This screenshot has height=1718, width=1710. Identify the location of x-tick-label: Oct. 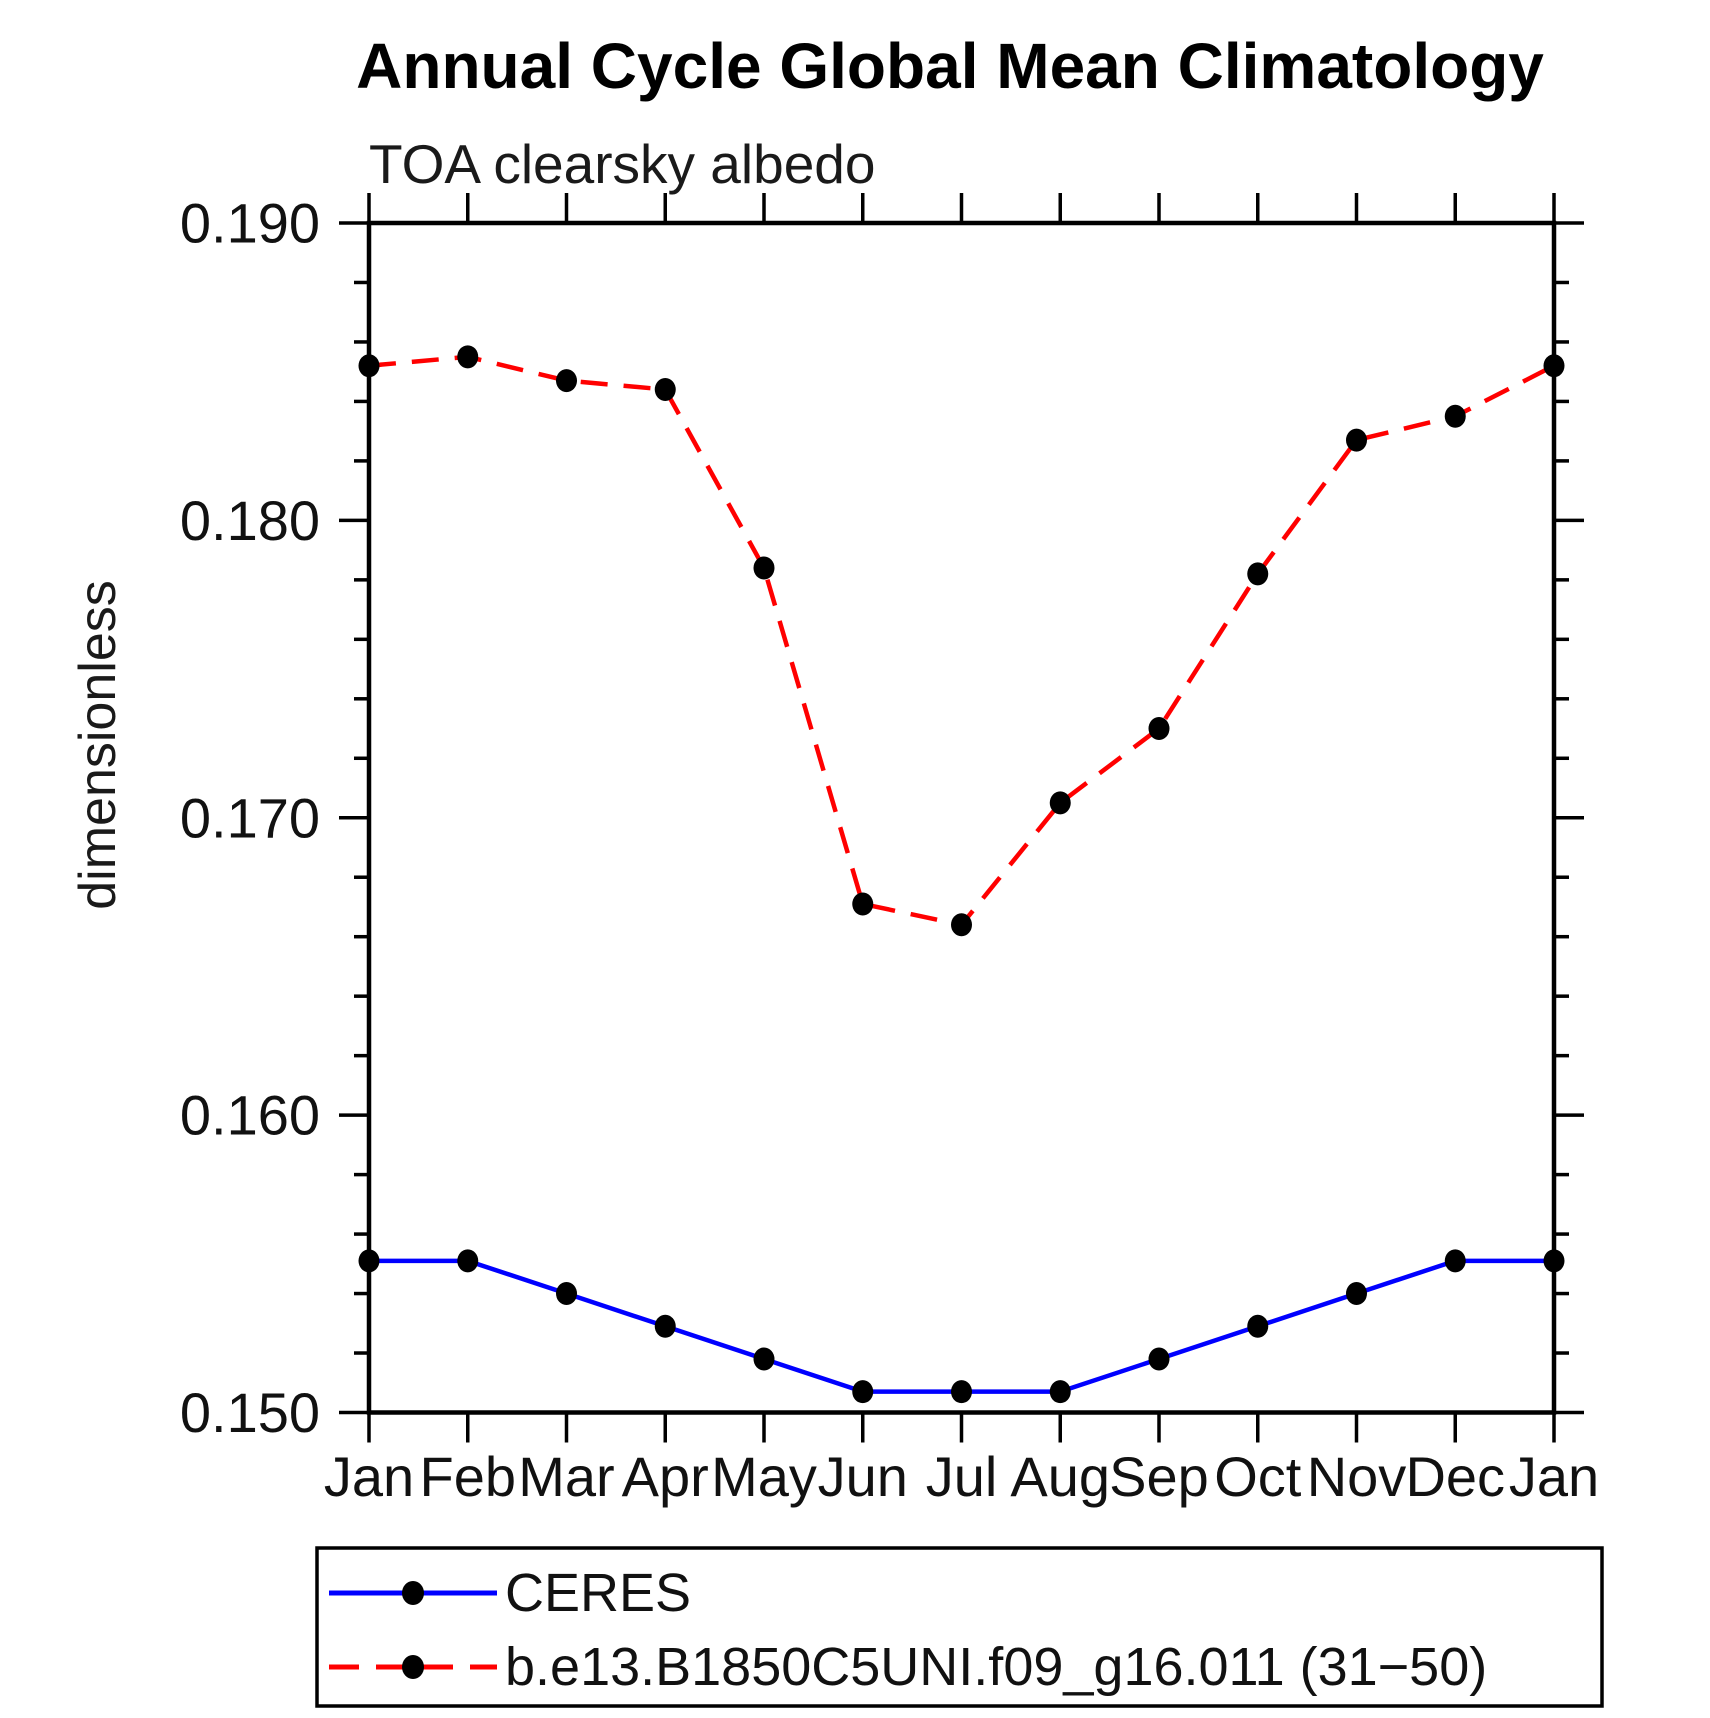
(1258, 1476).